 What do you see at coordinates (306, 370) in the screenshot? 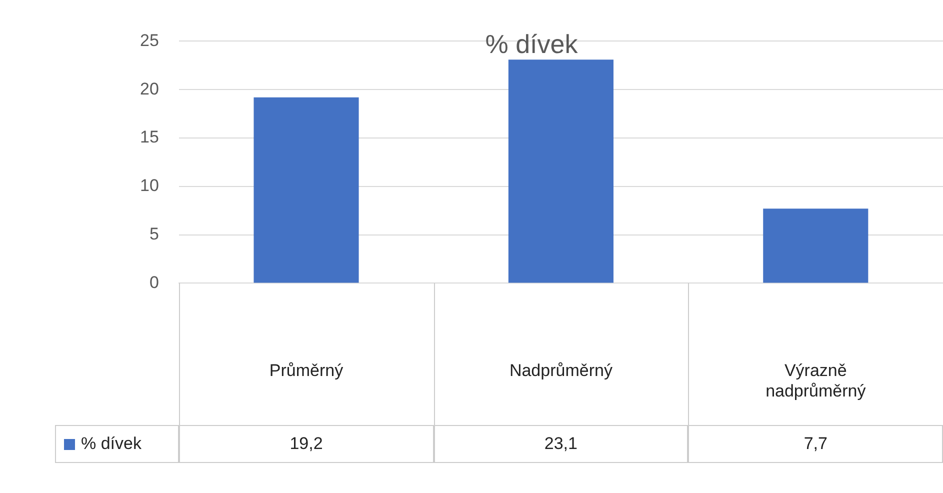
I see `x-tick-label: Průměrný` at bounding box center [306, 370].